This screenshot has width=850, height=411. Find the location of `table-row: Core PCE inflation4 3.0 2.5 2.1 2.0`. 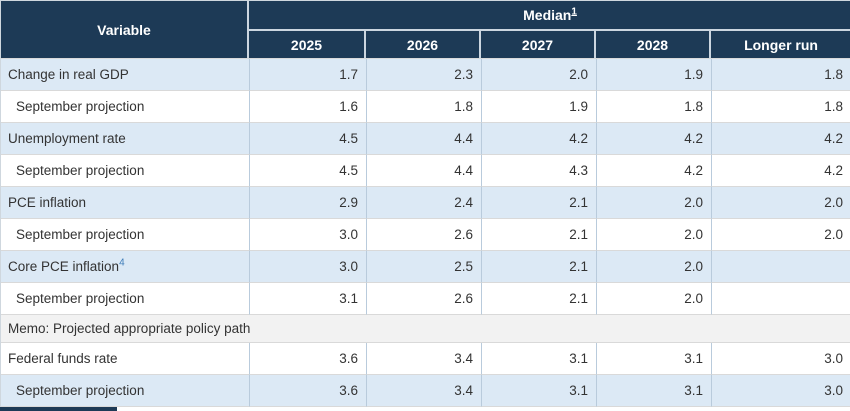

table-row: Core PCE inflation4 3.0 2.5 2.1 2.0 is located at coordinates (425, 267).